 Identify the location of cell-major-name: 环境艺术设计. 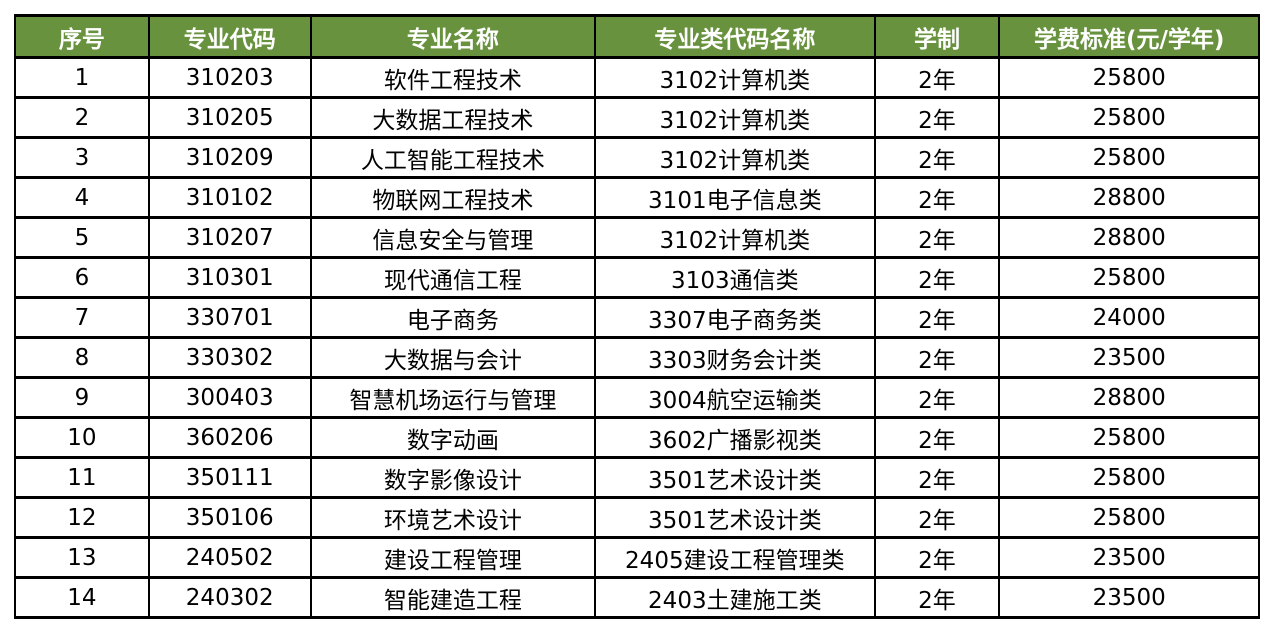
(453, 517).